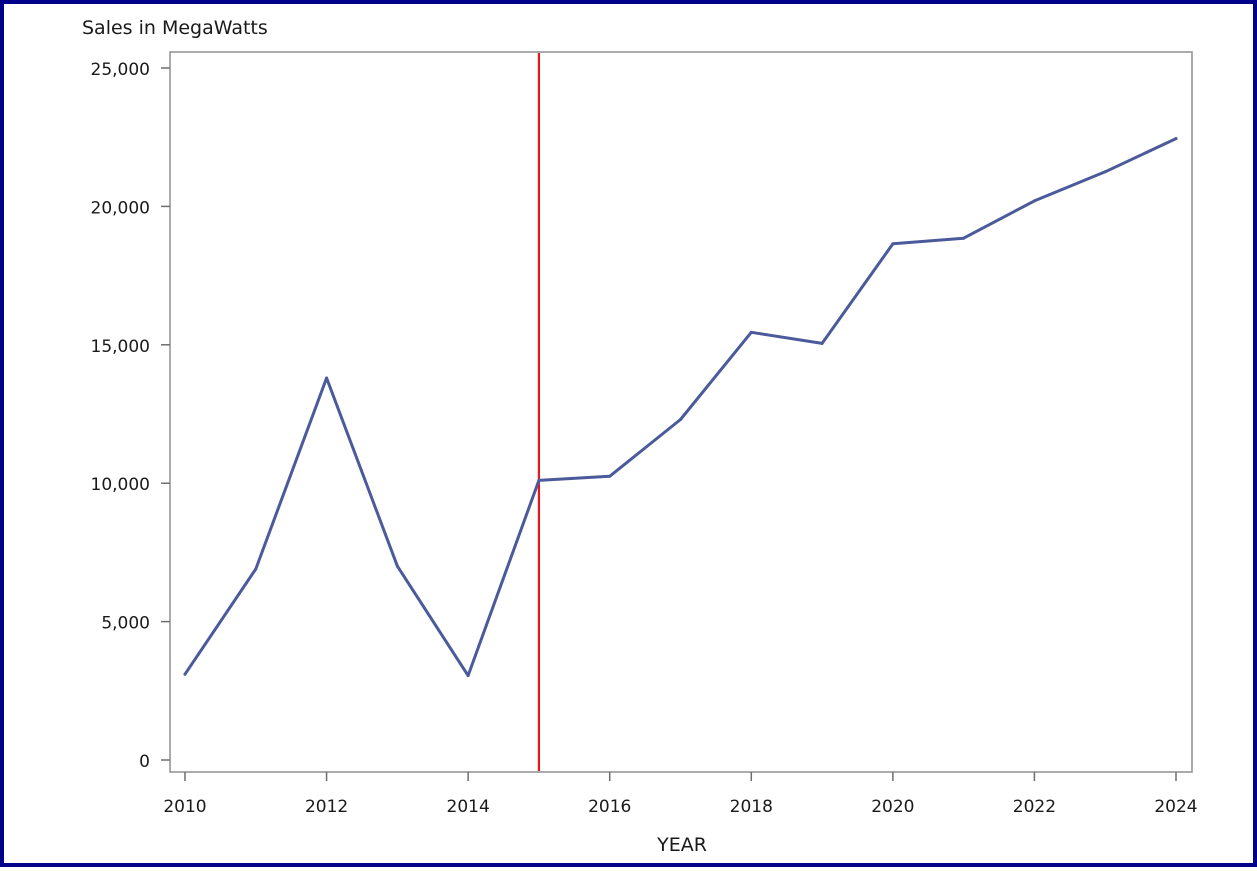 The width and height of the screenshot is (1257, 871). I want to click on y-tick-label: 15,000, so click(120, 347).